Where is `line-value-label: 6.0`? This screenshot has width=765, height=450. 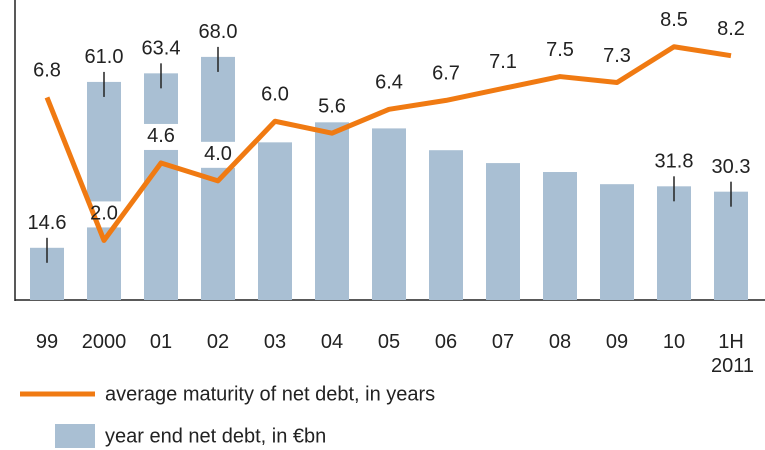 line-value-label: 6.0 is located at coordinates (275, 95).